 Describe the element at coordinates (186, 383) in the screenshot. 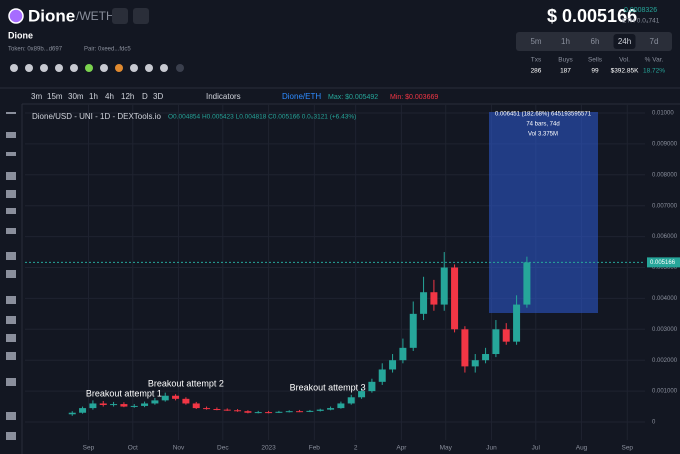

I see `annotation: Breakout attempt 2` at that location.